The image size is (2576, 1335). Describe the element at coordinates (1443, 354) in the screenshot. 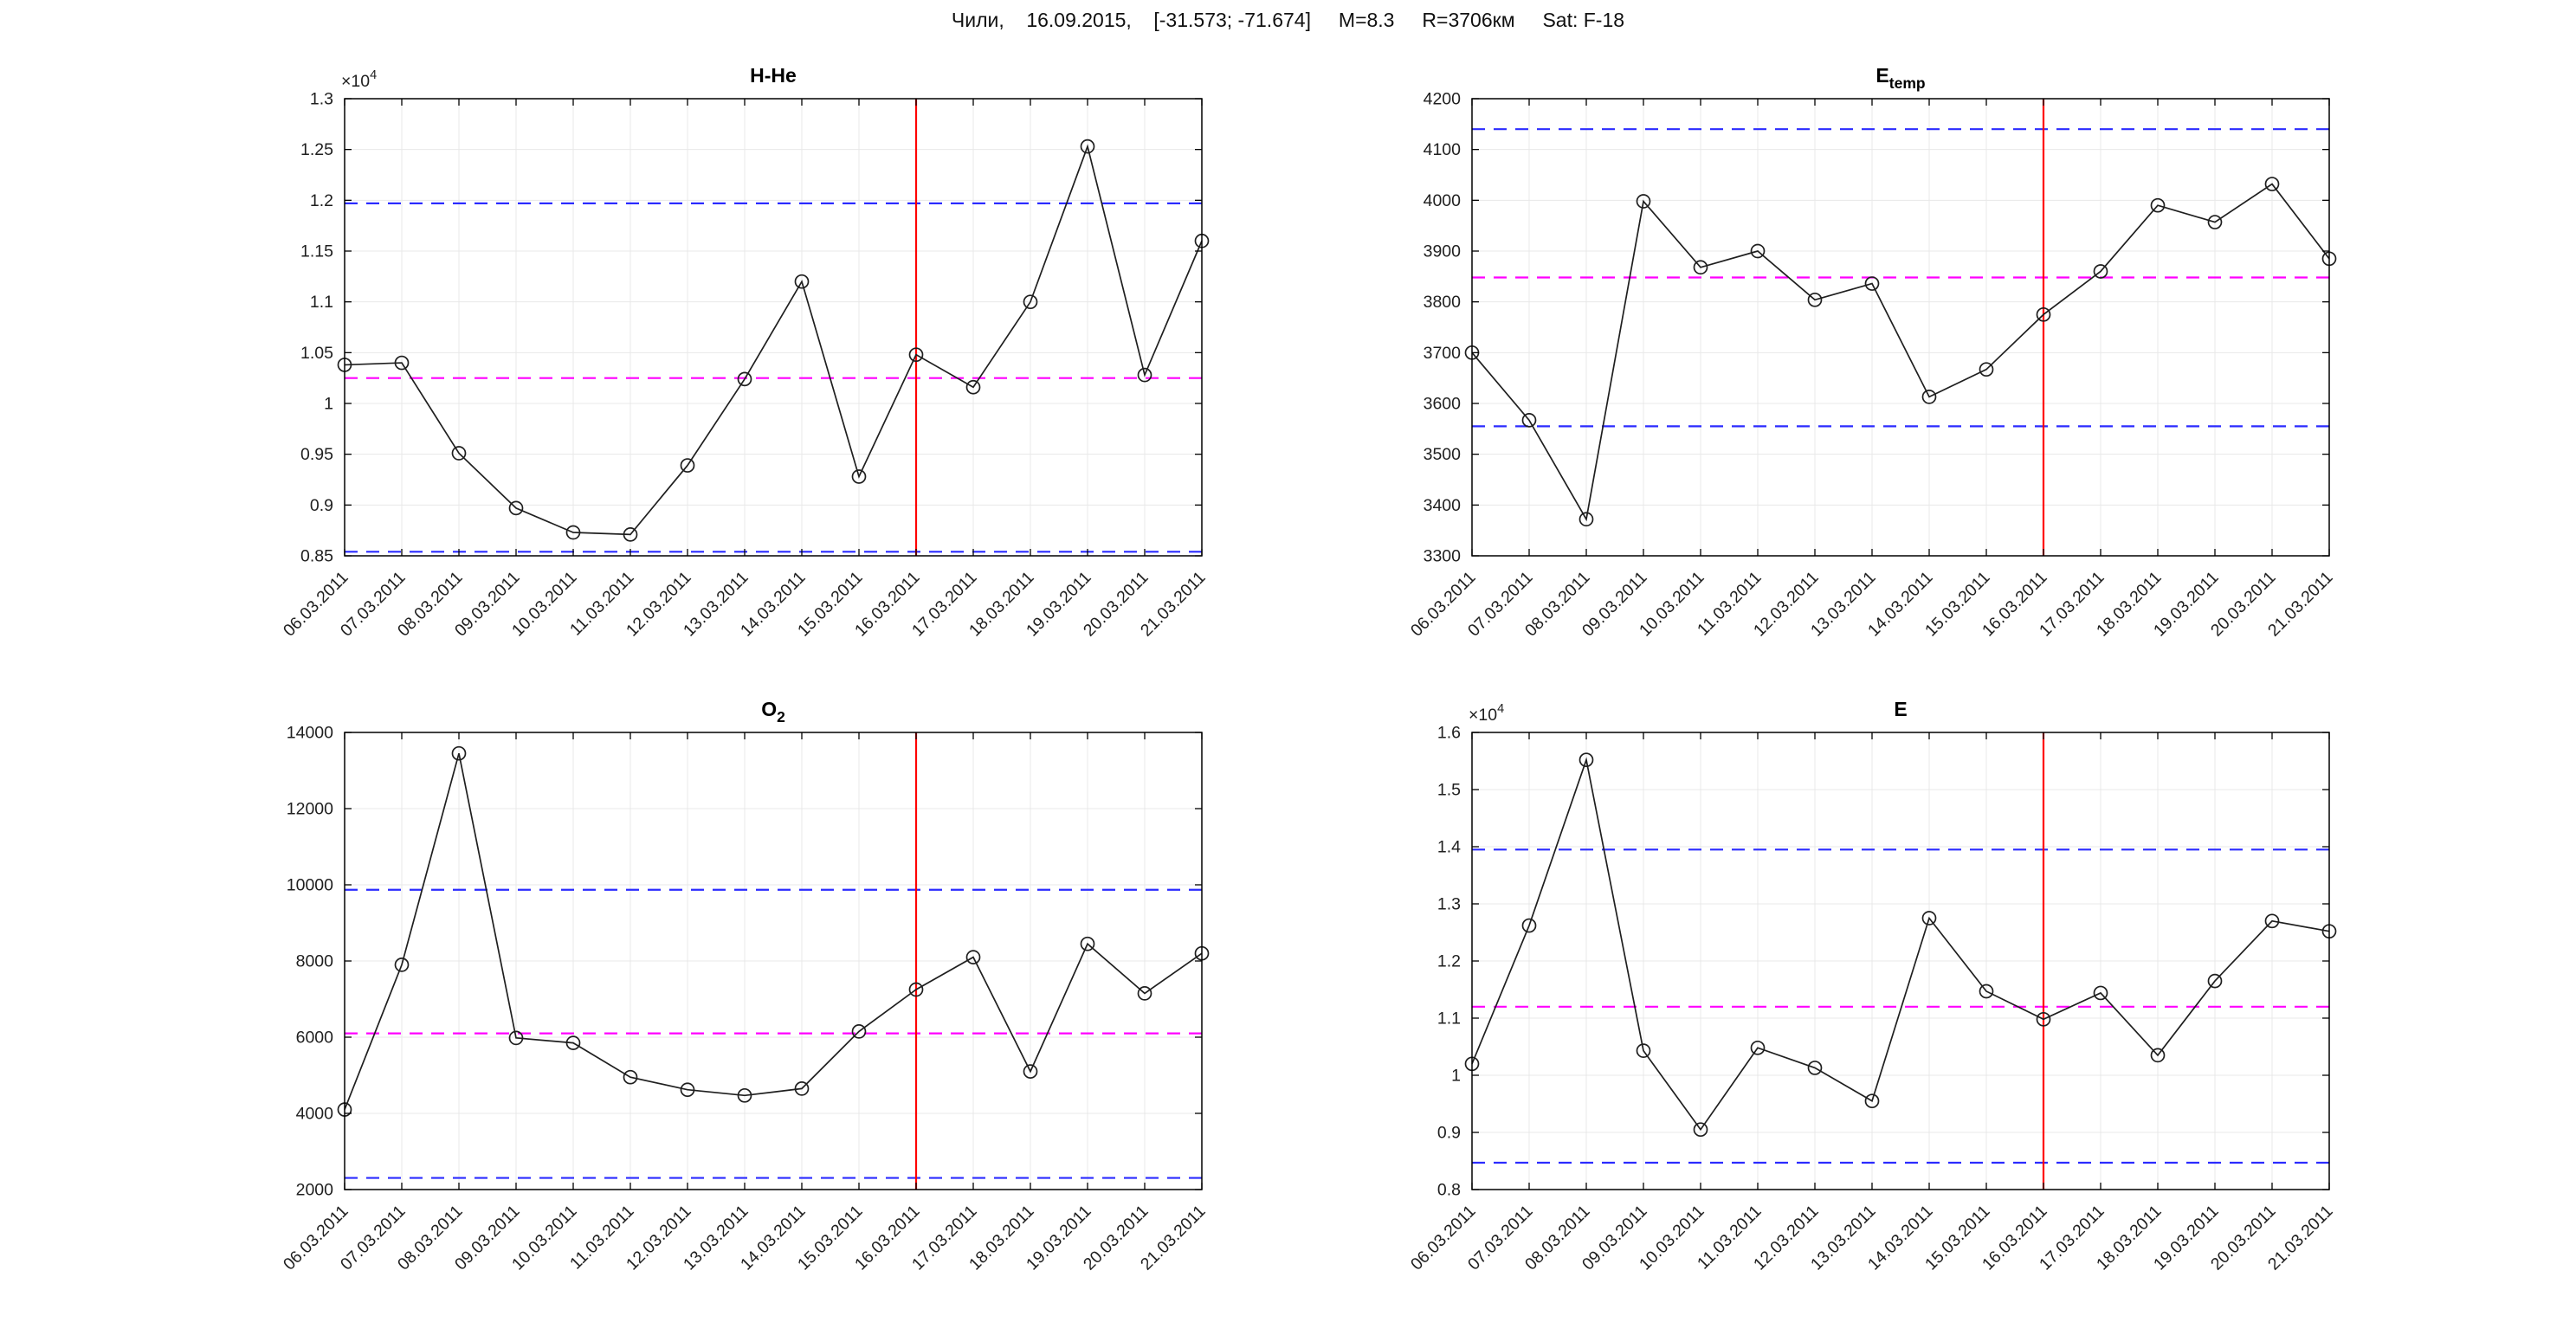

I see `y-tick-label: 3700` at that location.